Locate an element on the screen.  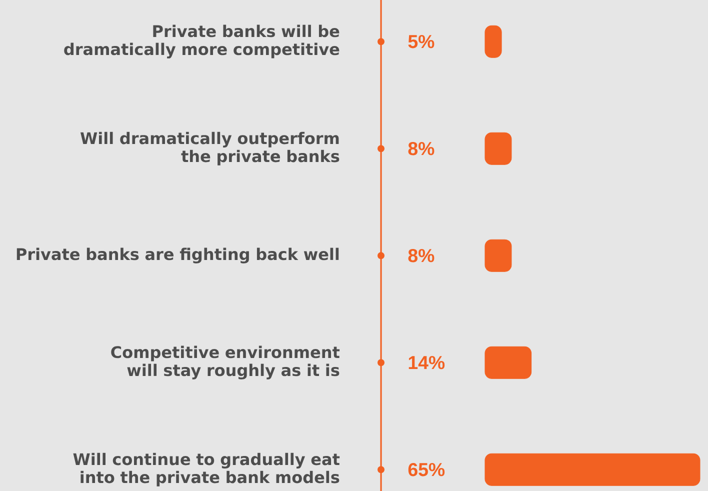
y-tick-label: Will dramatically outperform the private banks is located at coordinates (210, 149).